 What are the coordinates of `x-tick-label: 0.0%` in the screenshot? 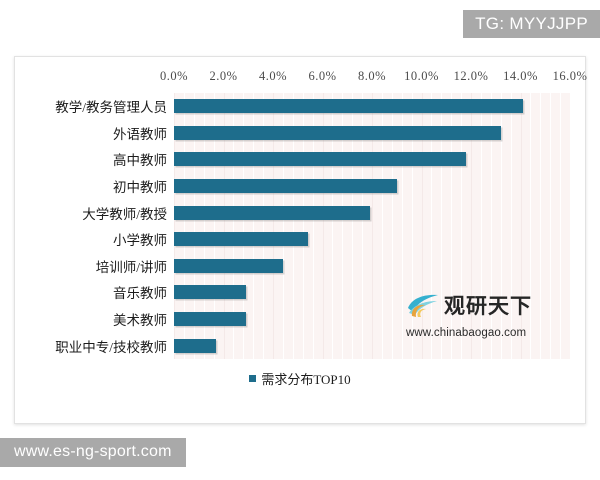 It's located at (174, 76).